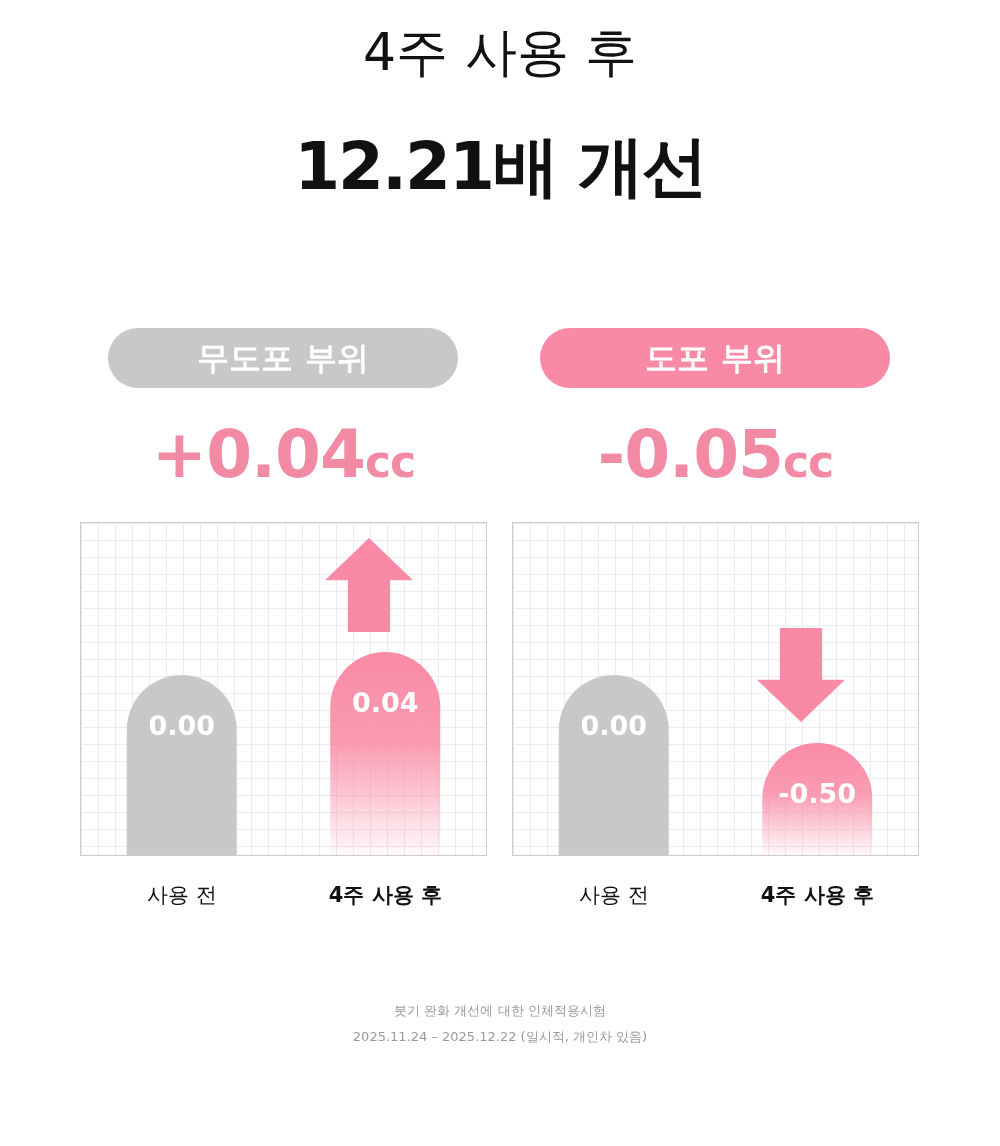 This screenshot has height=1146, width=1000. What do you see at coordinates (283, 454) in the screenshot?
I see `text: +0.04cc` at bounding box center [283, 454].